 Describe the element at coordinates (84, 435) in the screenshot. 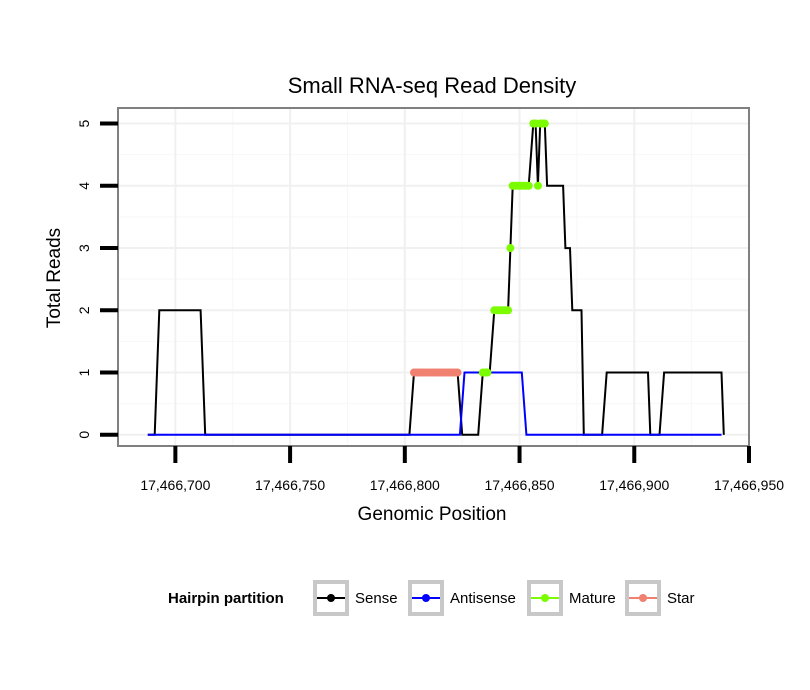

I see `y-tick-label: 0` at that location.